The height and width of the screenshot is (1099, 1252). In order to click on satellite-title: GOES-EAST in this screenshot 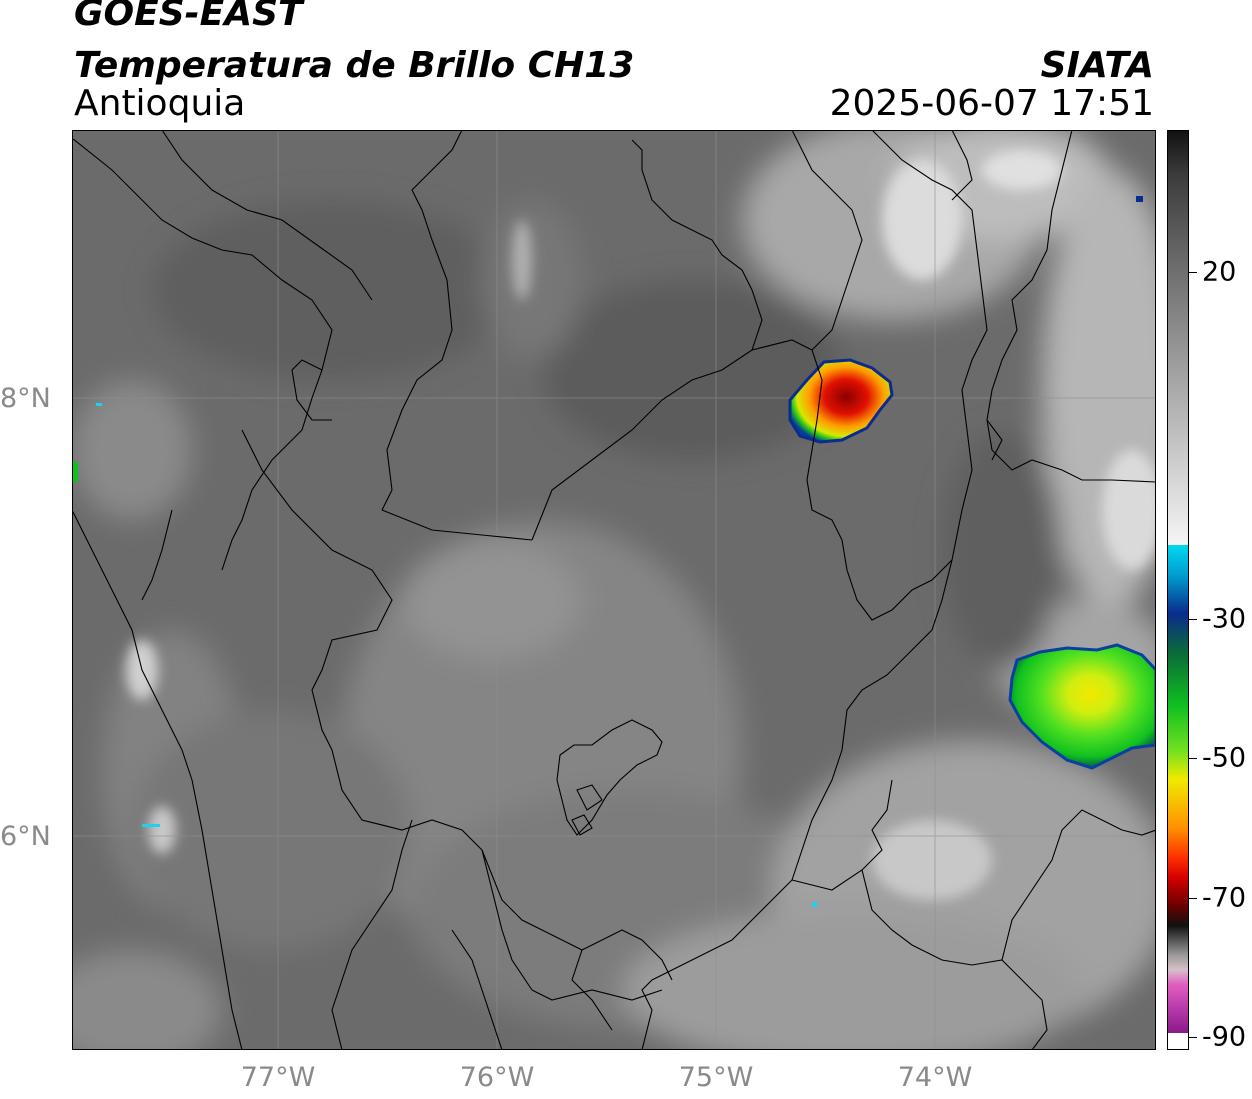, I will do `click(188, 17)`.